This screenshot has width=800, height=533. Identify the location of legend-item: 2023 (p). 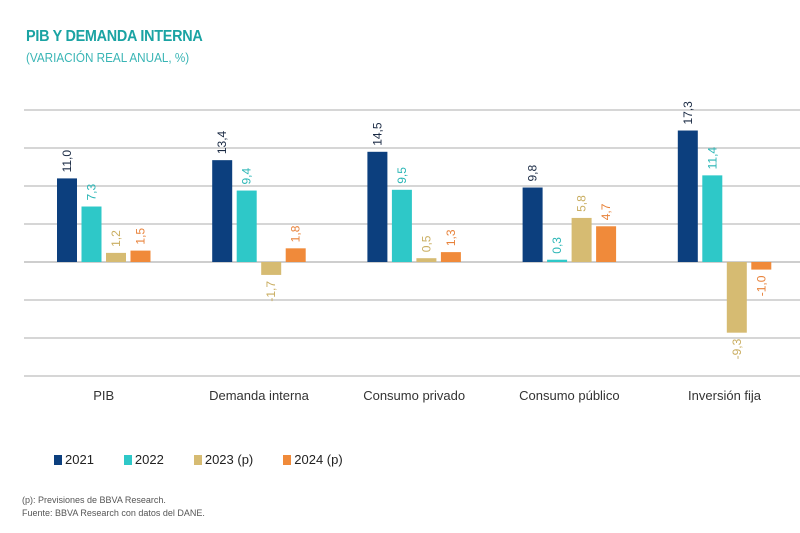
(223, 459).